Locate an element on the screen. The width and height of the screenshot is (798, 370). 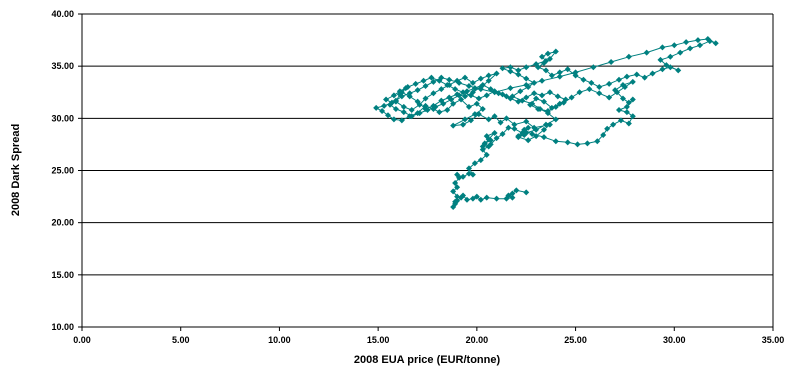
y-tick-label: 40.00 is located at coordinates (62, 14).